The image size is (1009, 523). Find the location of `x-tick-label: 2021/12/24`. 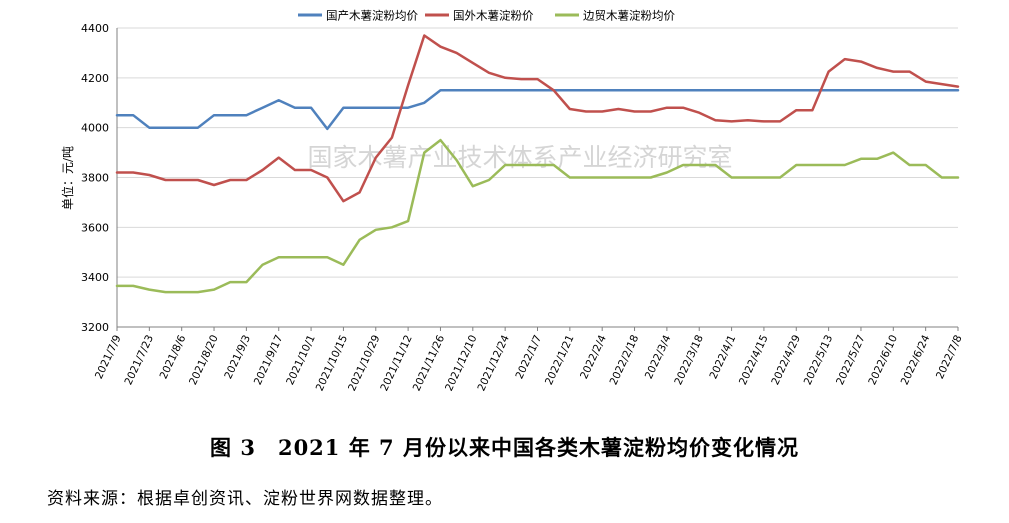

x-tick-label: 2021/12/24 is located at coordinates (493, 363).